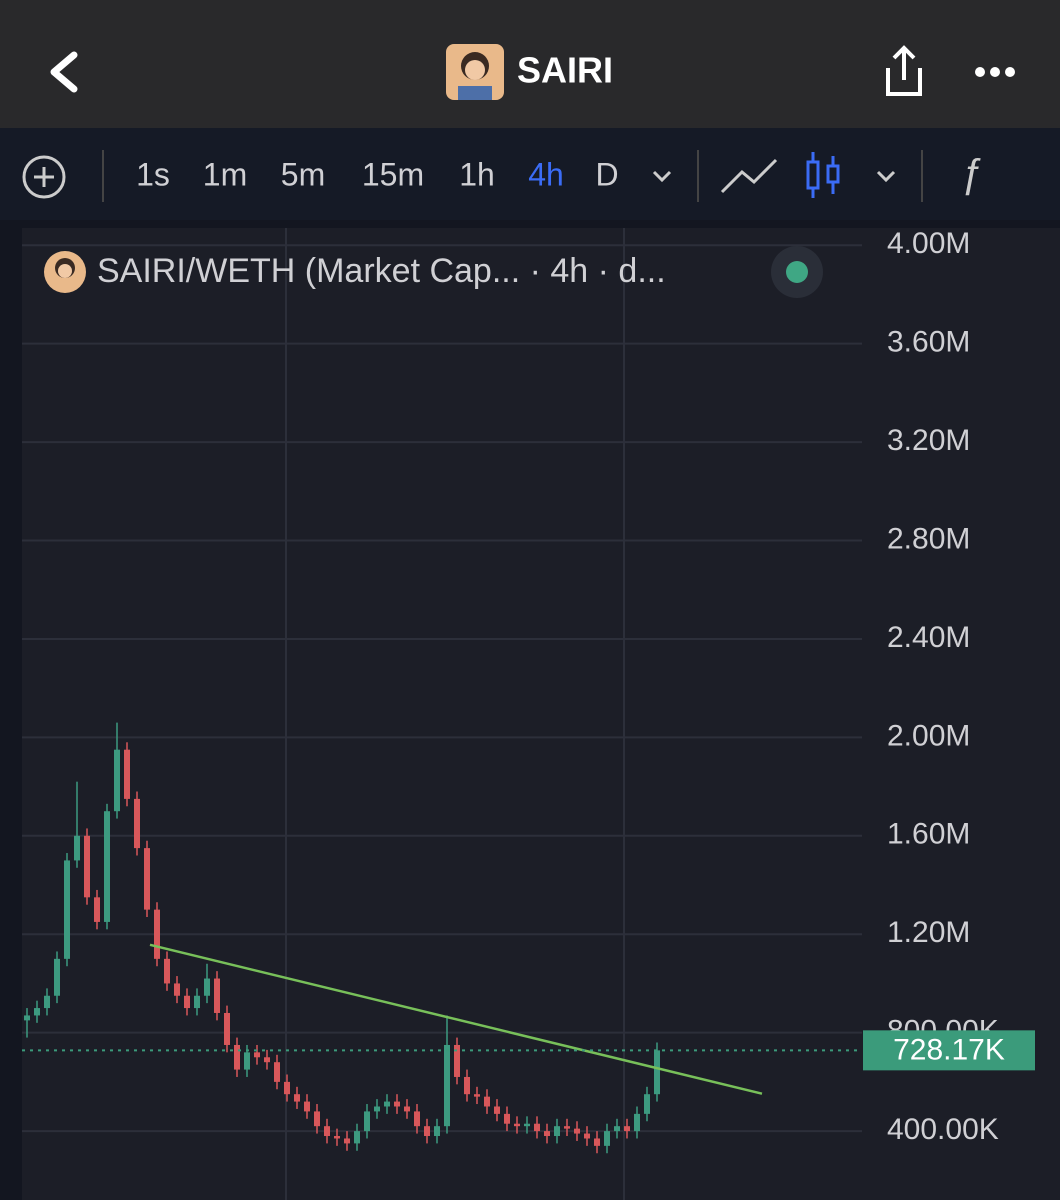 Image resolution: width=1060 pixels, height=1200 pixels. I want to click on title: SAIRI, so click(565, 70).